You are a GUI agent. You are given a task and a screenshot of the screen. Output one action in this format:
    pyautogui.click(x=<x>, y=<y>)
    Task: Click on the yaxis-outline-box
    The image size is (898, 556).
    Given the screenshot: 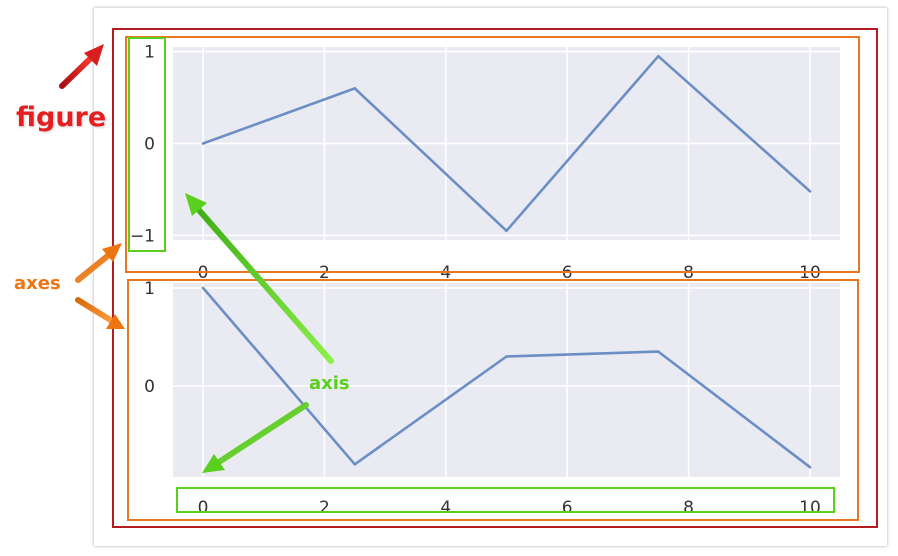 What is the action you would take?
    pyautogui.click(x=147, y=144)
    